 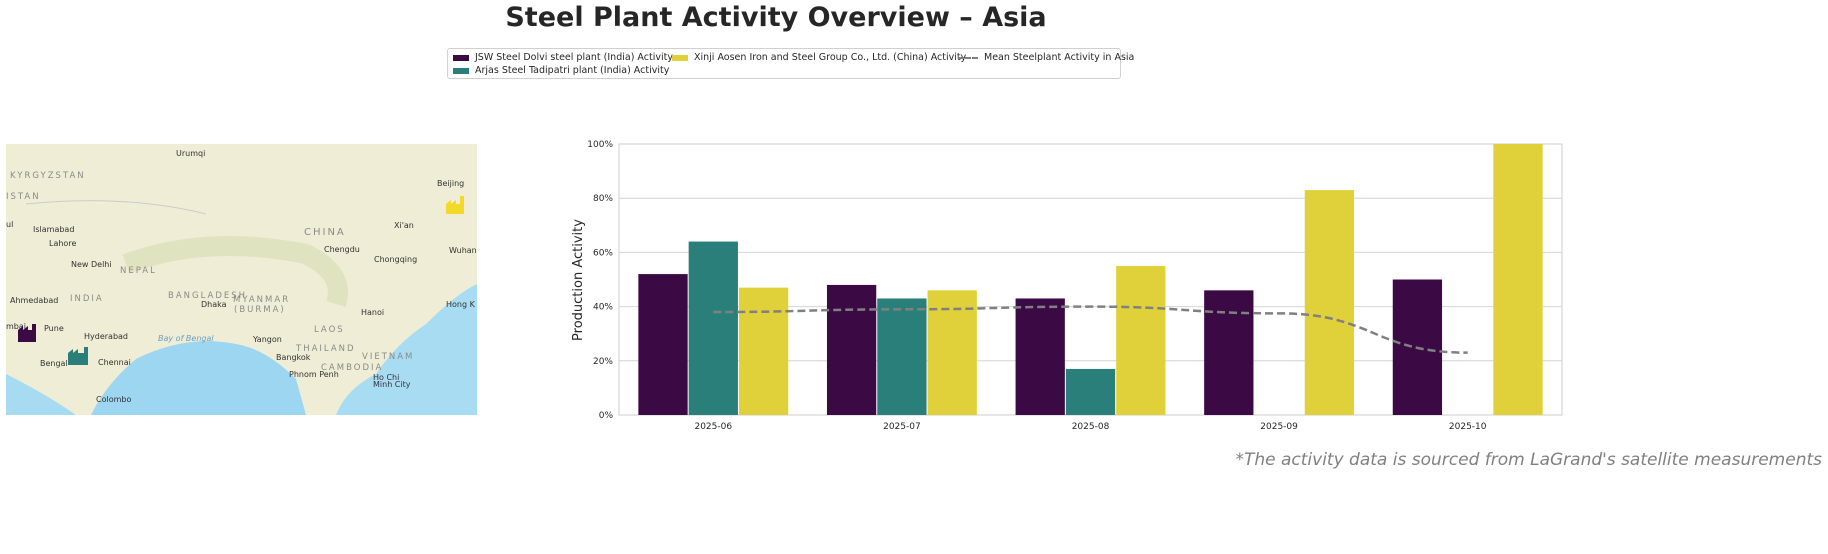 What do you see at coordinates (214, 304) in the screenshot?
I see `map-label: Dhaka` at bounding box center [214, 304].